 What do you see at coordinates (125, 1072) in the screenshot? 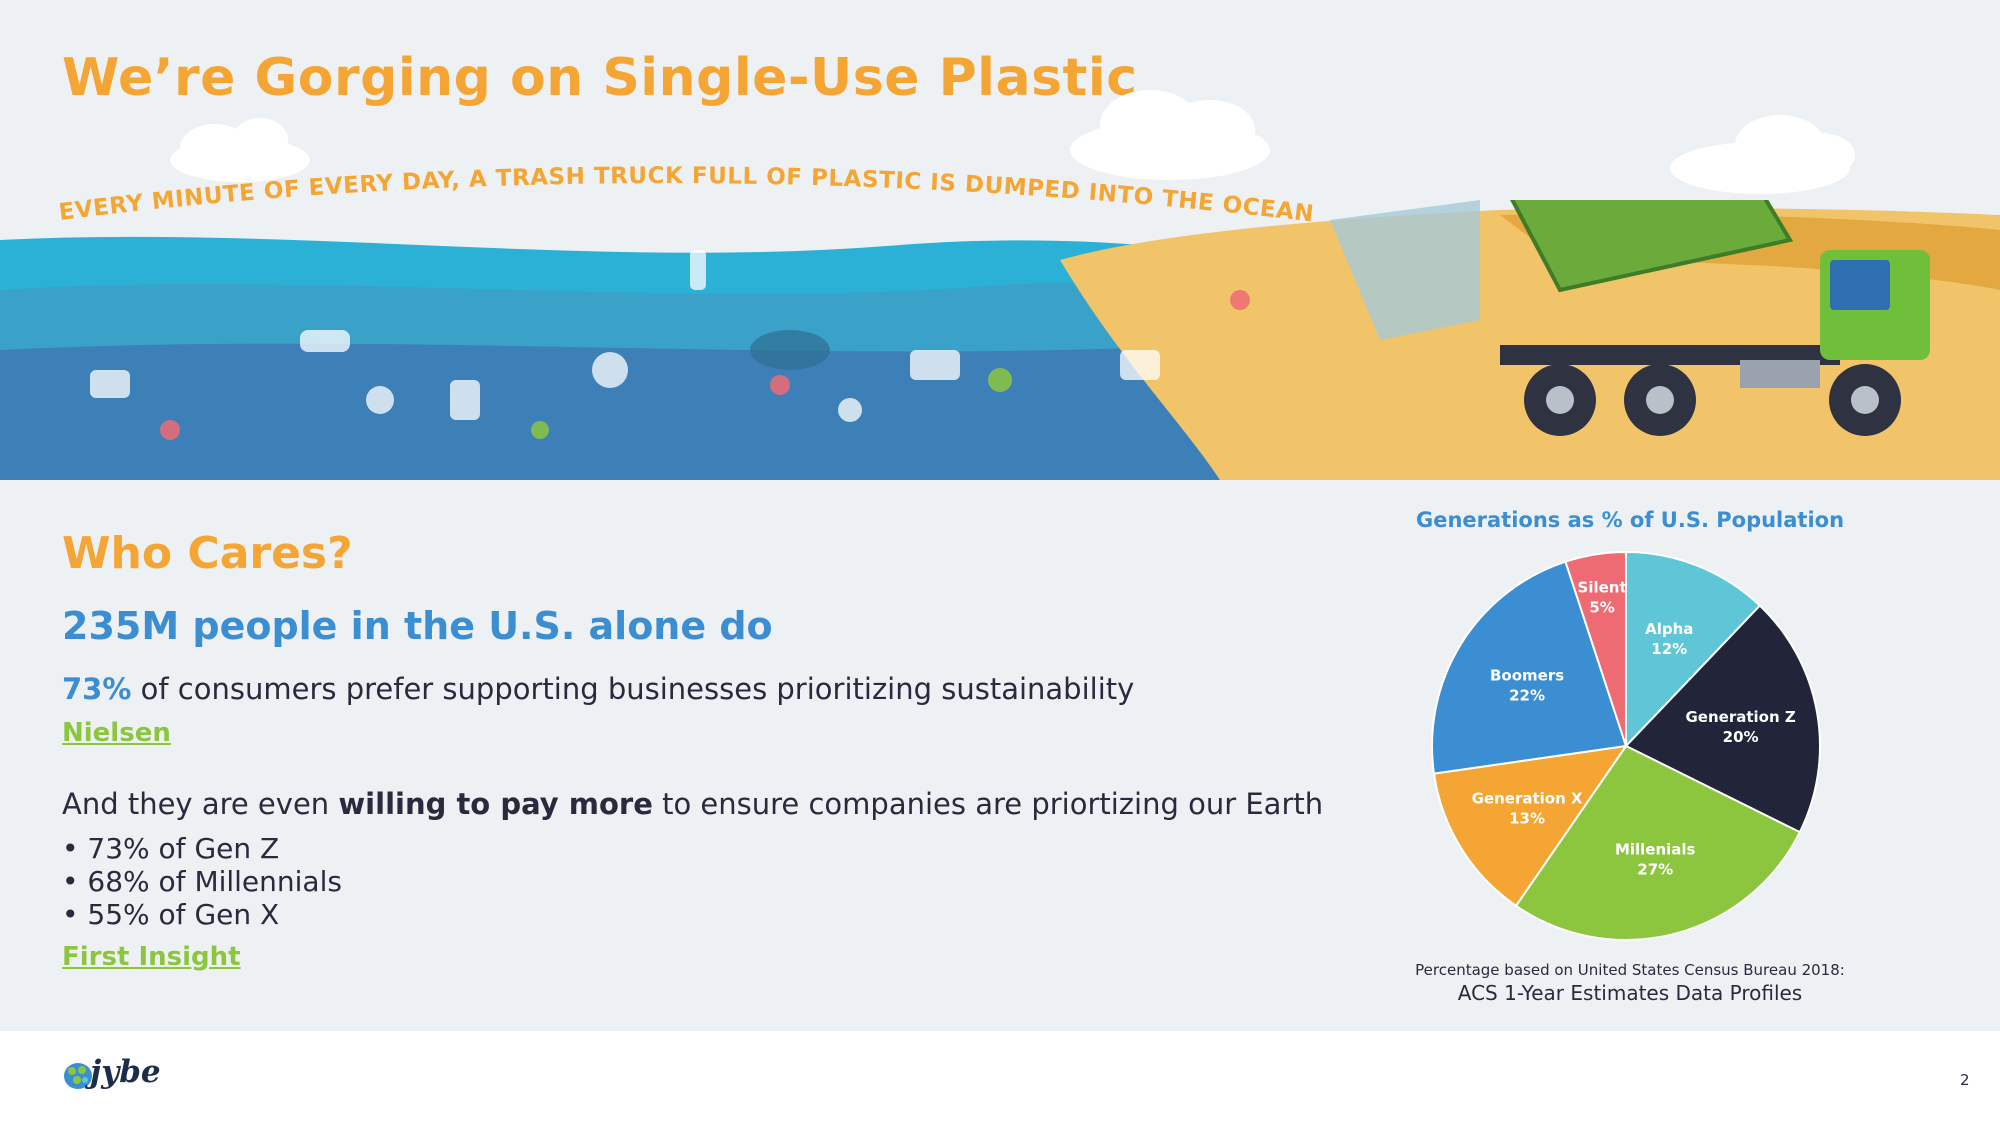
I see `brand-name: jybe` at bounding box center [125, 1072].